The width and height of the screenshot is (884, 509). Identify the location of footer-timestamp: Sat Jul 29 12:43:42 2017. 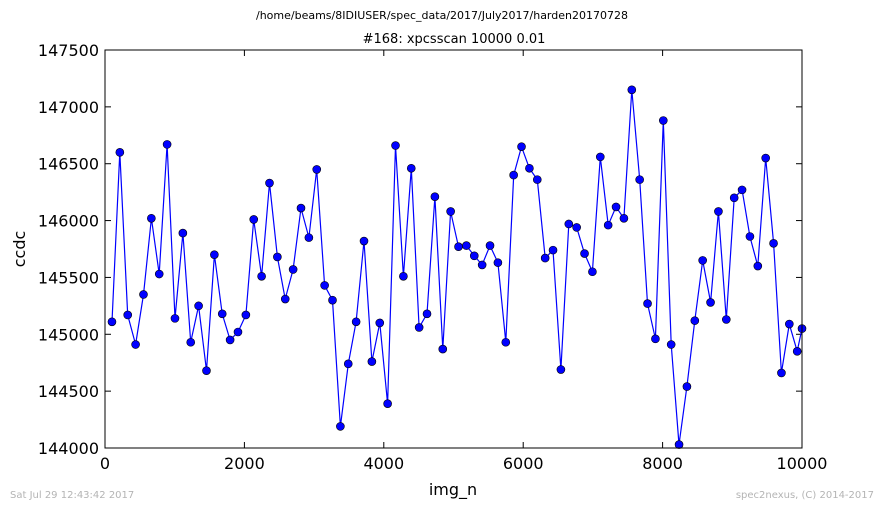
(72, 495).